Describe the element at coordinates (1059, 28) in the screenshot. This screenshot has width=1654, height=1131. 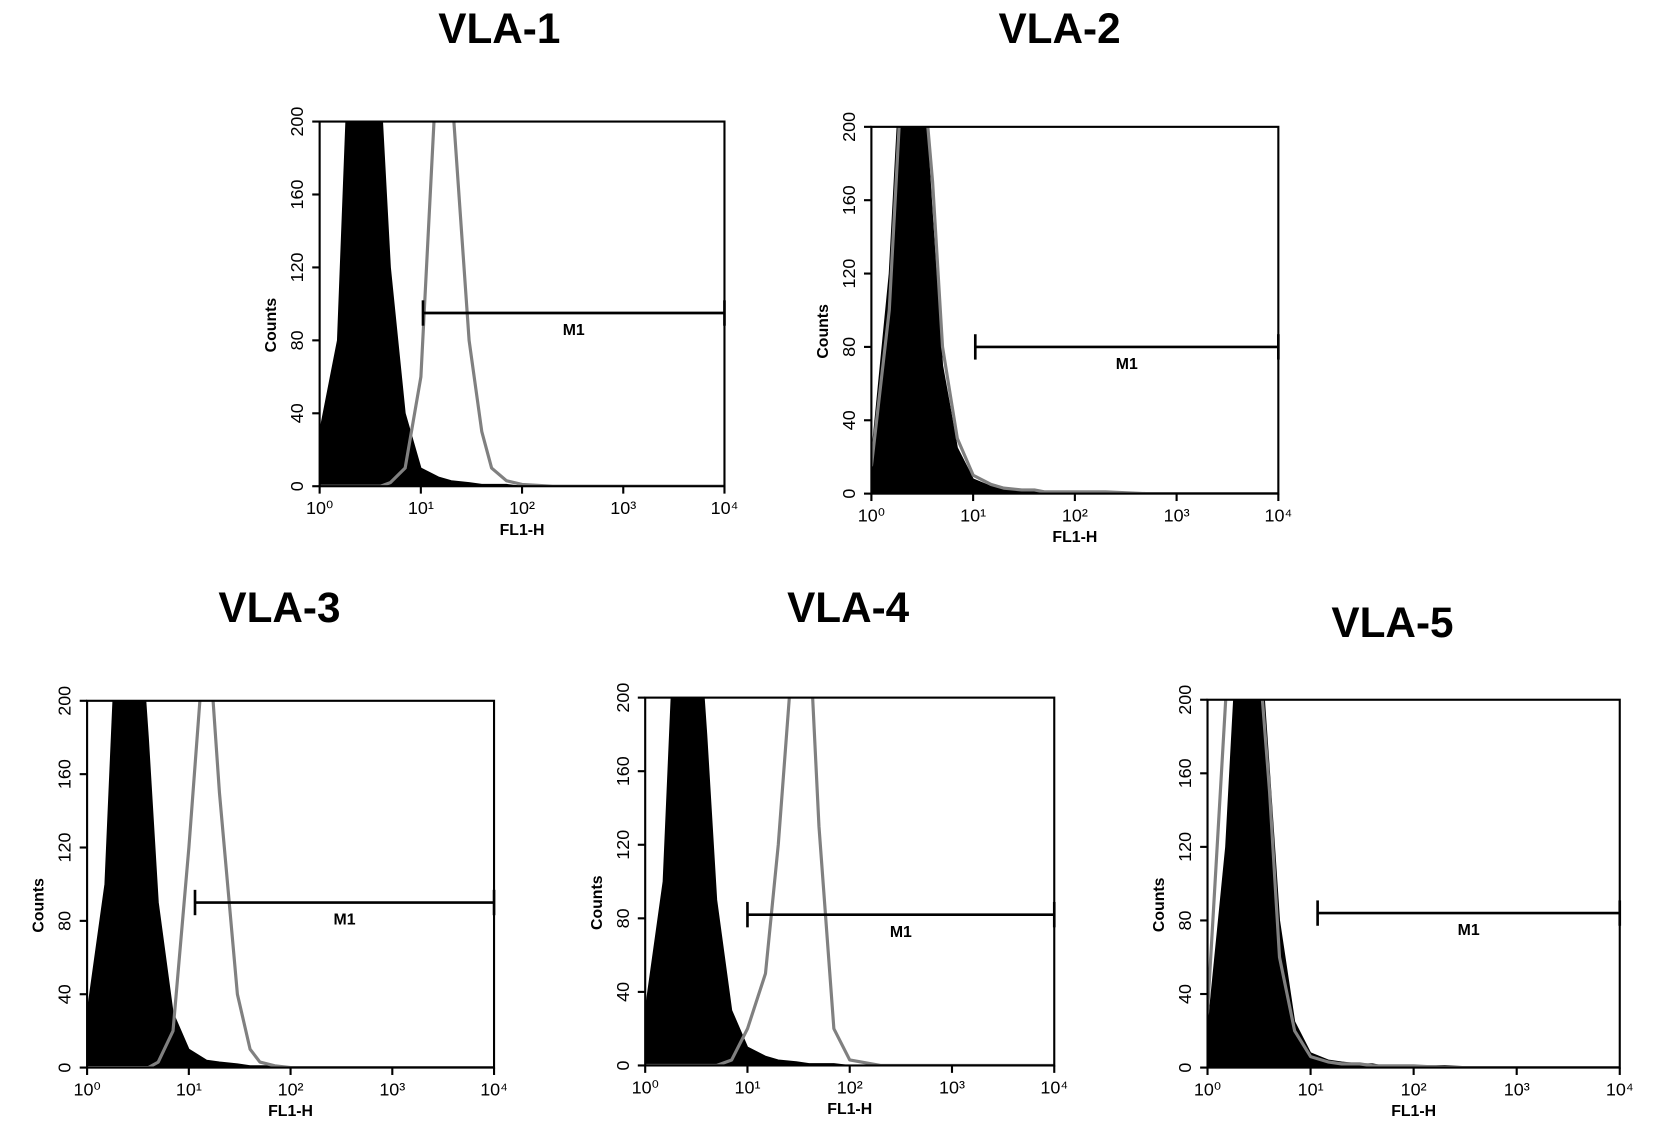
I see `chart-title: VLA-2` at that location.